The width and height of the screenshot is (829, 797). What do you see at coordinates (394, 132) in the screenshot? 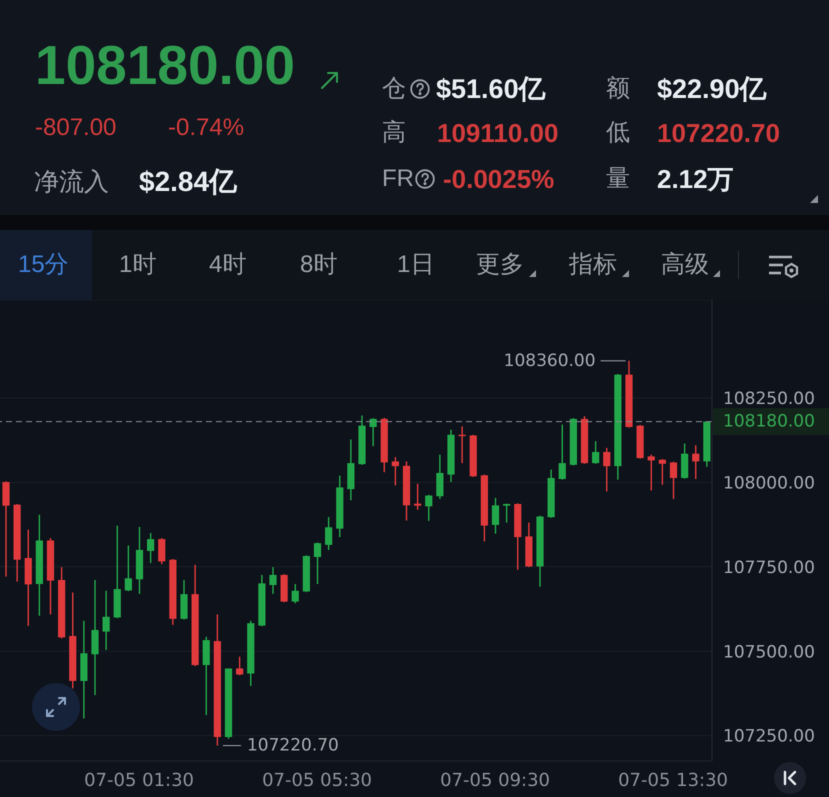
I see `text: 高` at bounding box center [394, 132].